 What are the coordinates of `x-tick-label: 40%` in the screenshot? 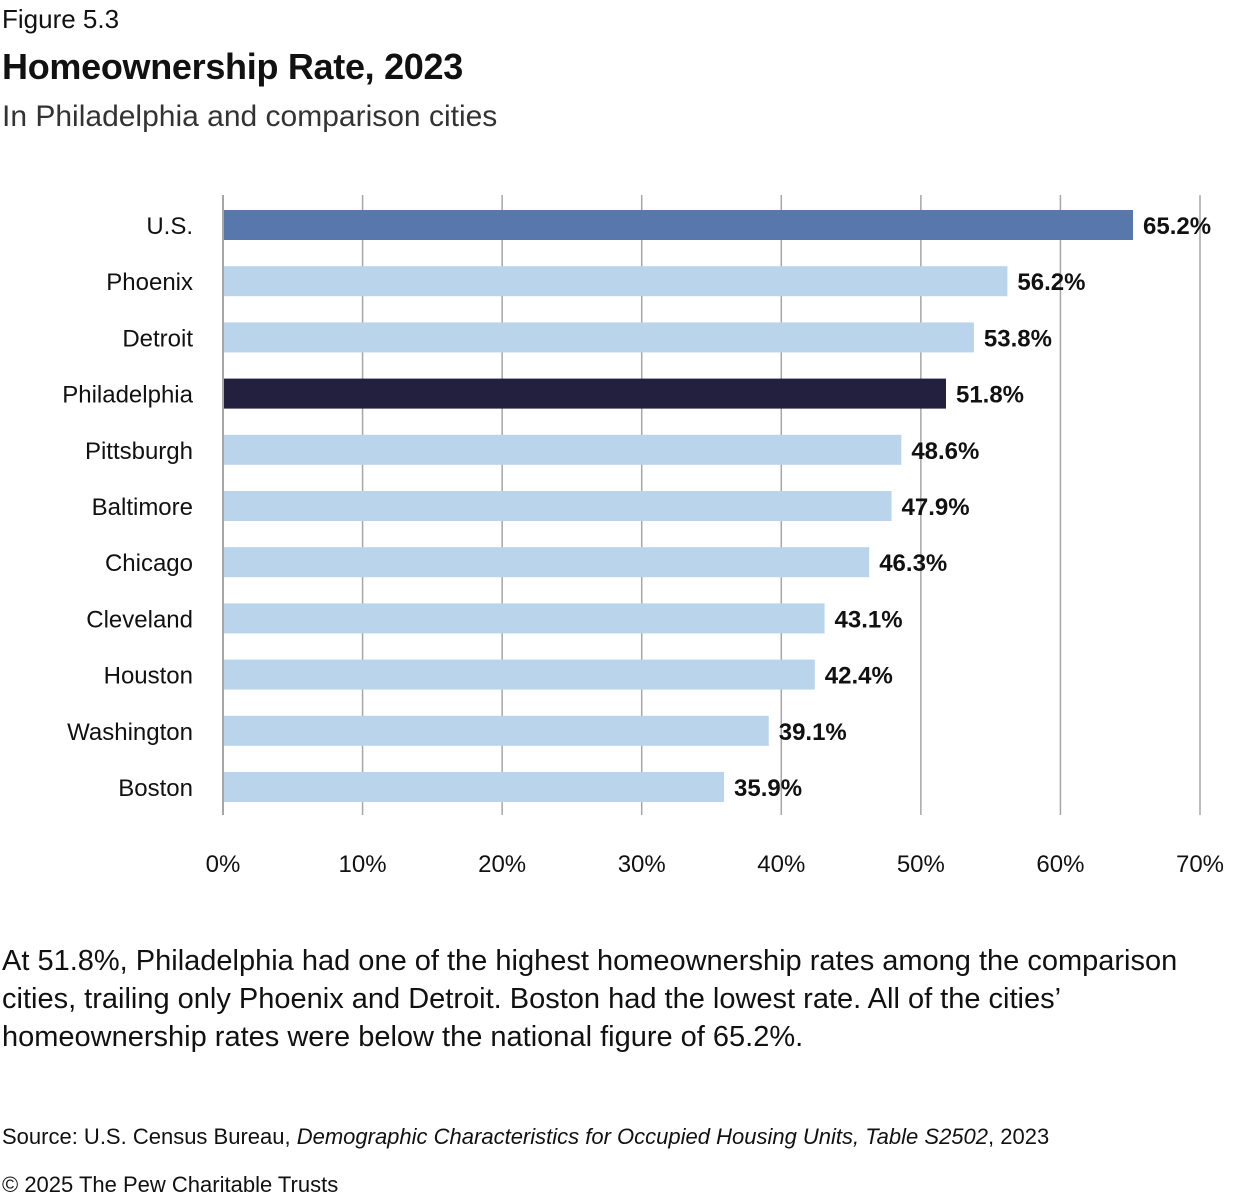 It's located at (781, 864).